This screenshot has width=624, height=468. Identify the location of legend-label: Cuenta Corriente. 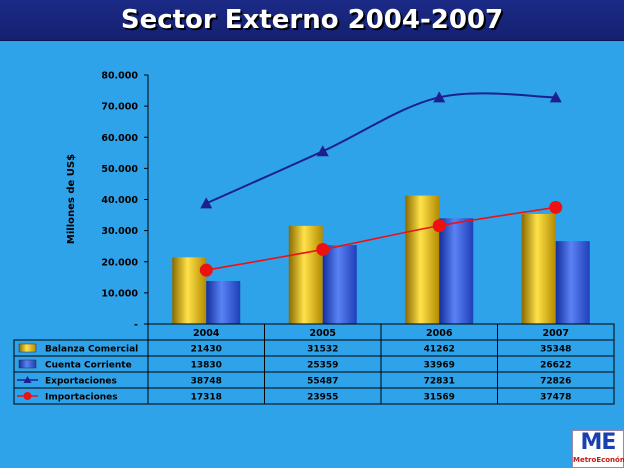
(88, 366).